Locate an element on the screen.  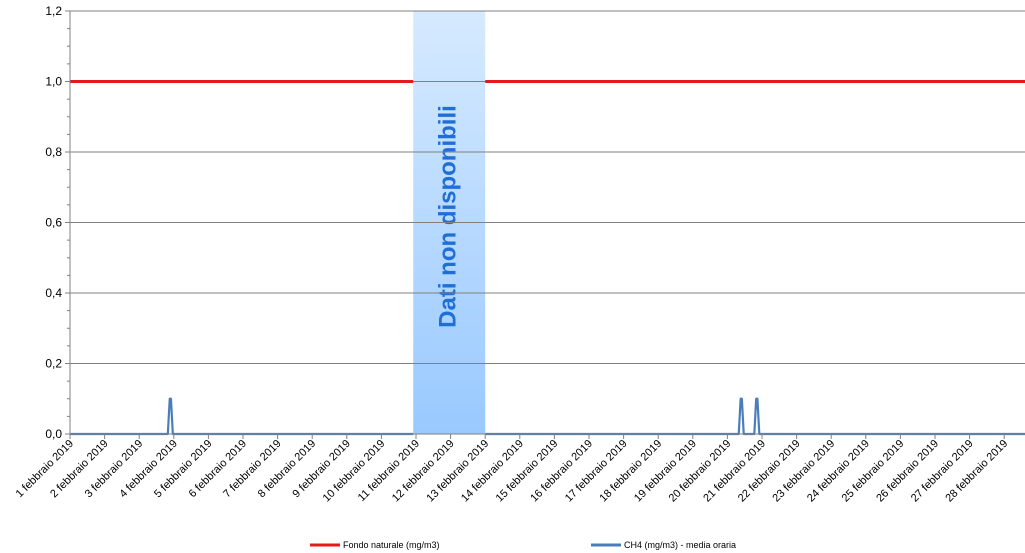
y-tick-label: 1,0 is located at coordinates (53, 82).